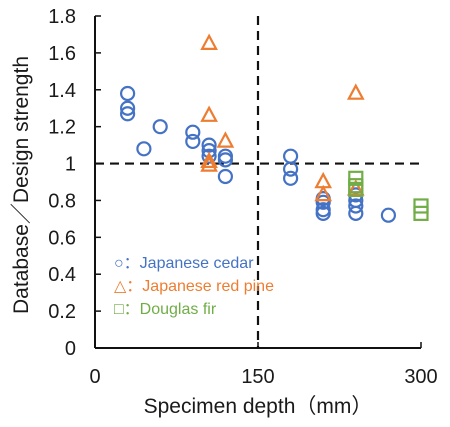 The image size is (450, 427). Describe the element at coordinates (62, 201) in the screenshot. I see `y-tick-label: 0.8` at that location.